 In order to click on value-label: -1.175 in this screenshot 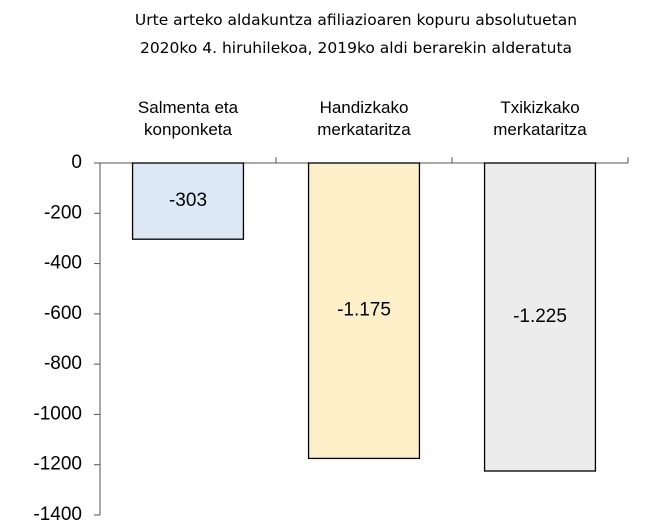, I will do `click(364, 310)`.